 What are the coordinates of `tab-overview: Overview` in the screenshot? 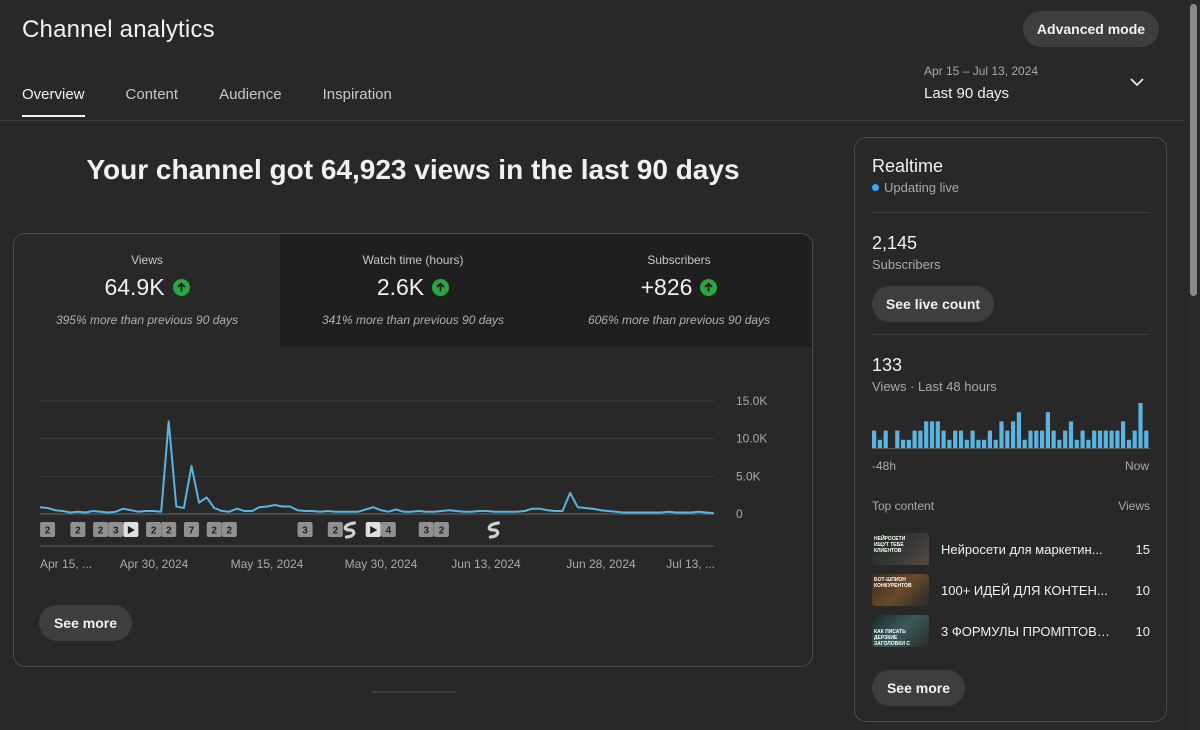 It's located at (53, 101).